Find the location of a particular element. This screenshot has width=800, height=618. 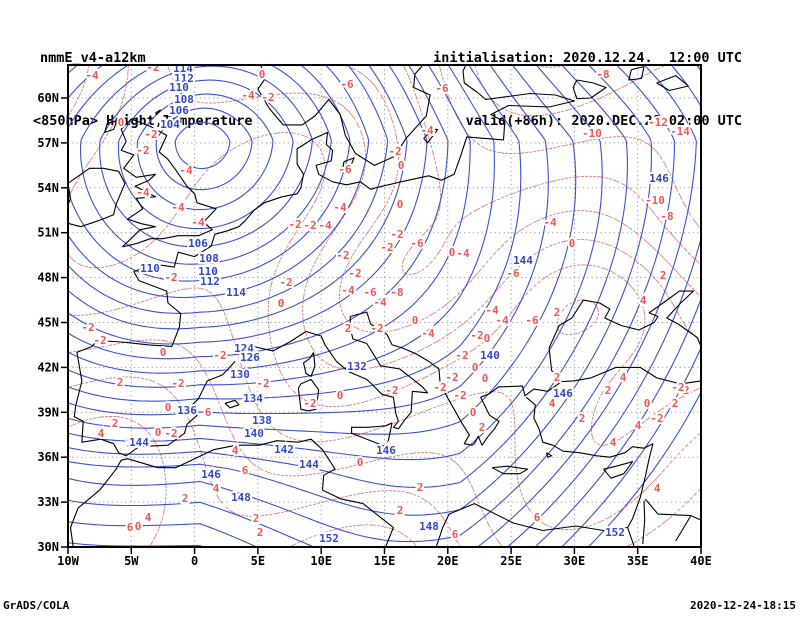

chart-title: <850hPa> Height,Temperature is located at coordinates (143, 121).